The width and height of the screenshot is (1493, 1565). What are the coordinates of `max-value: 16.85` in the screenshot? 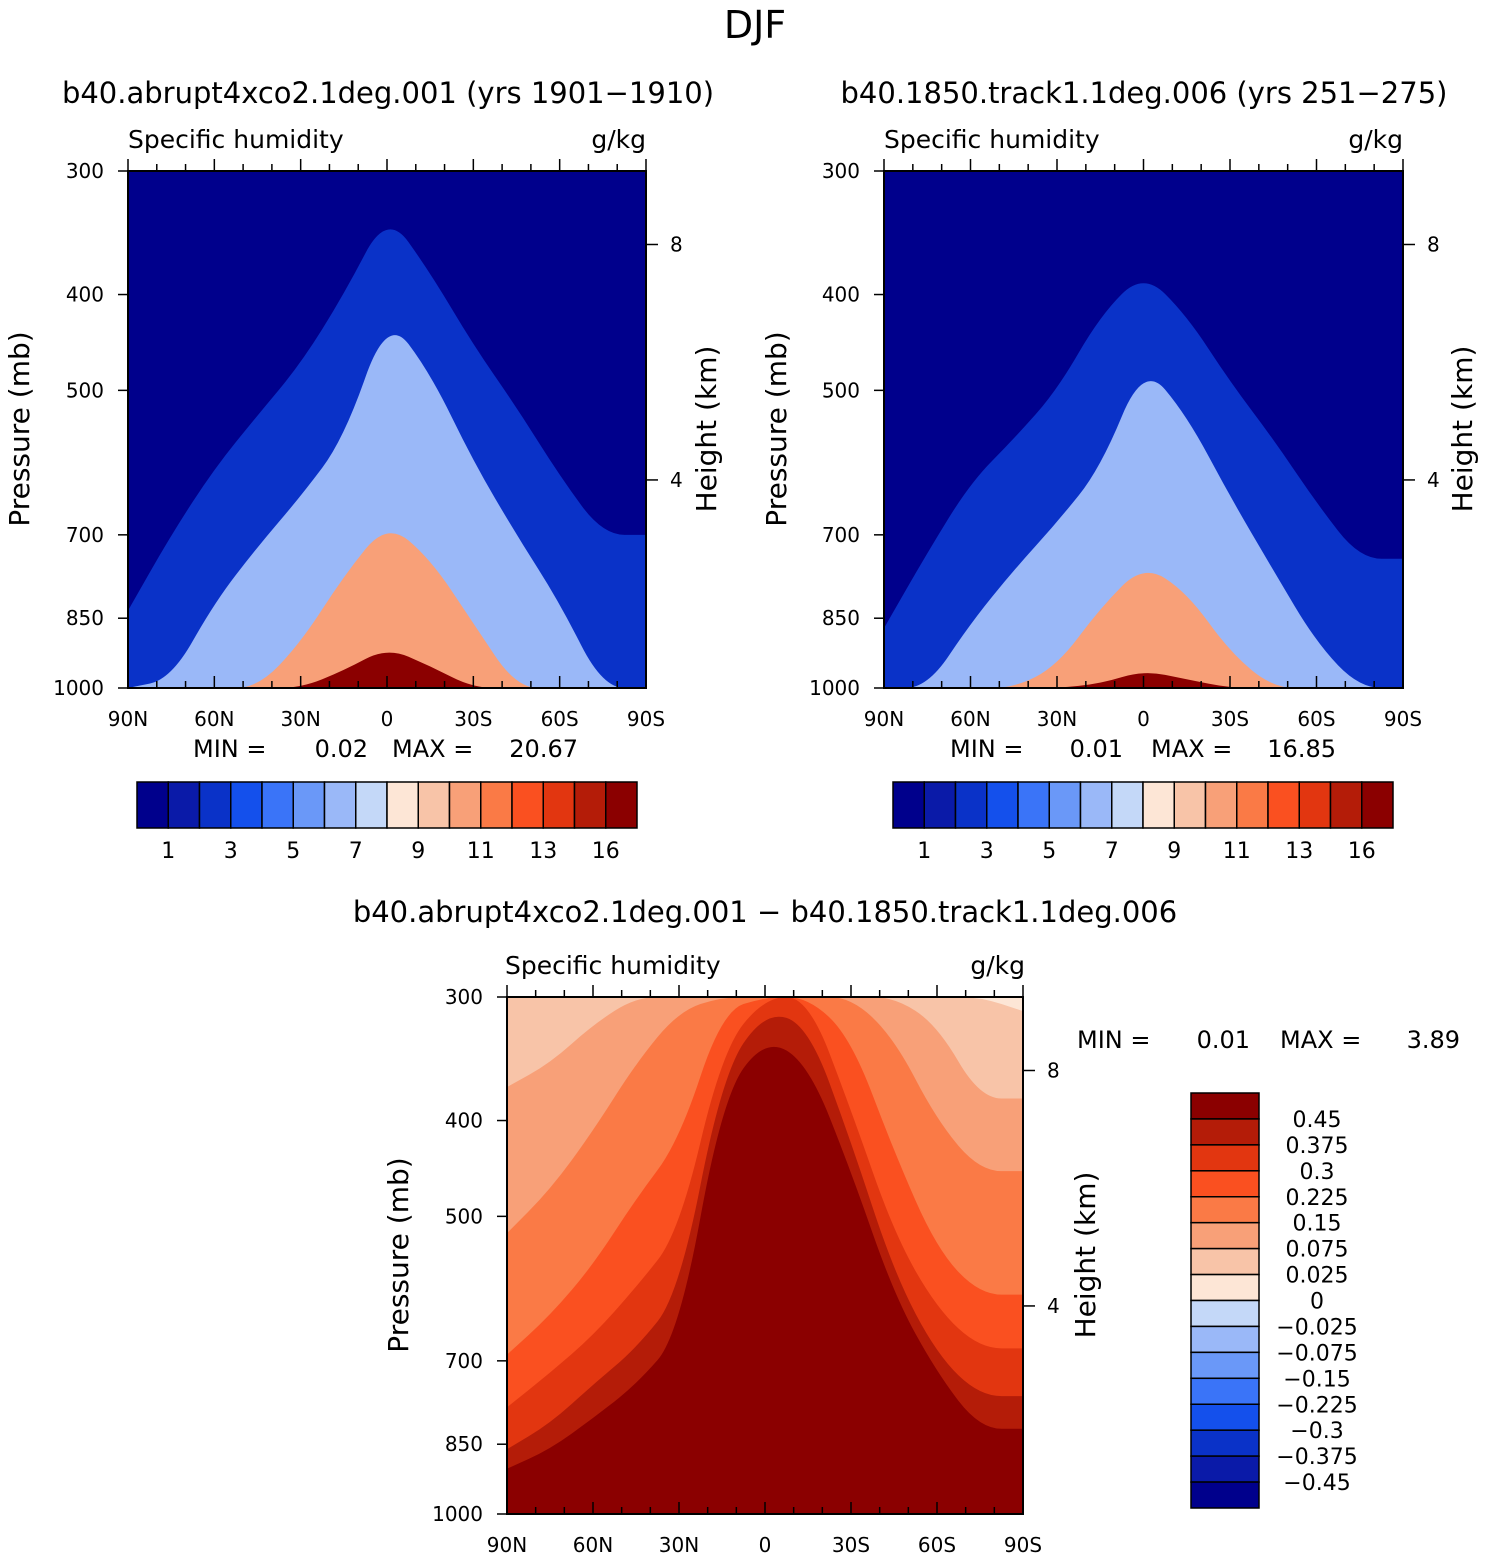 It's located at (1301, 749).